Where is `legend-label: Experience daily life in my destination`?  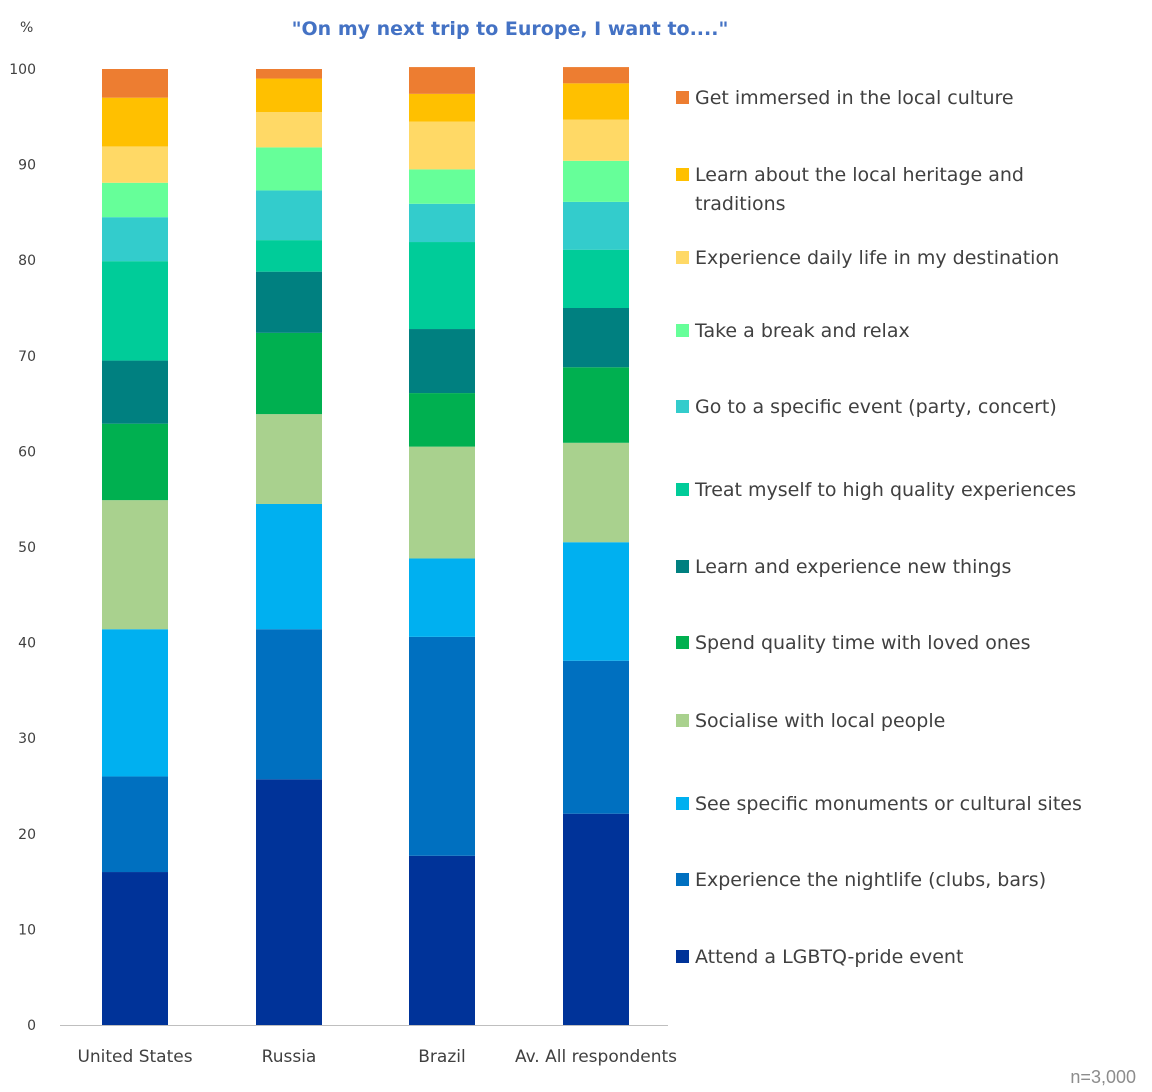
legend-label: Experience daily life in my destination is located at coordinates (877, 258).